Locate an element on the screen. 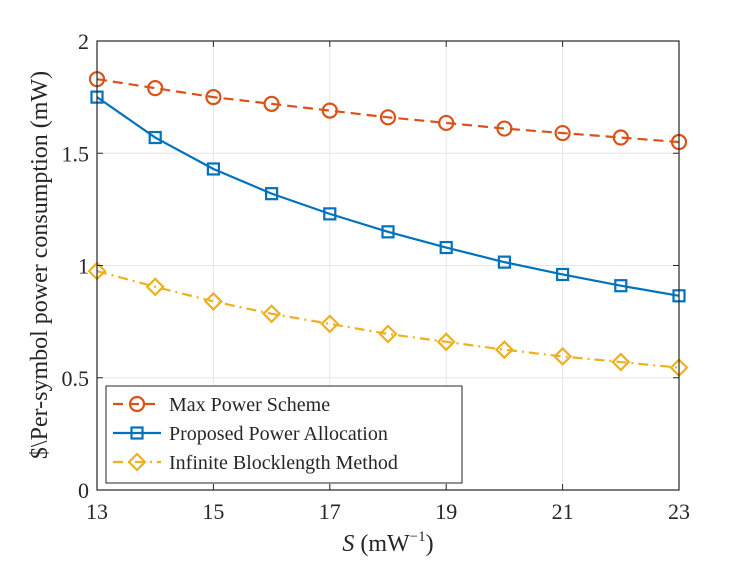 This screenshot has width=747, height=561. y-tick-label: 0.5 is located at coordinates (76, 378).